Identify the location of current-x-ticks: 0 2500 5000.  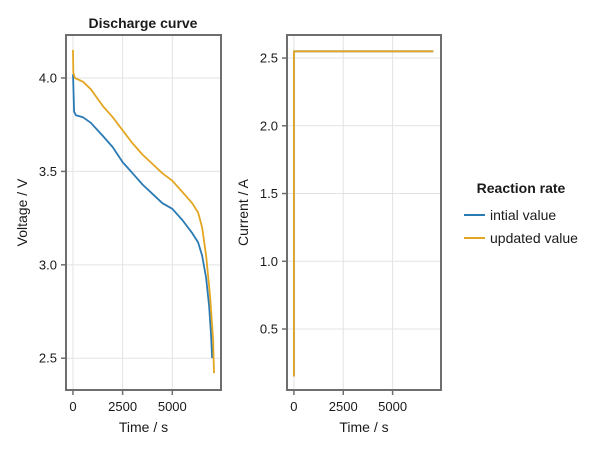
(348, 402).